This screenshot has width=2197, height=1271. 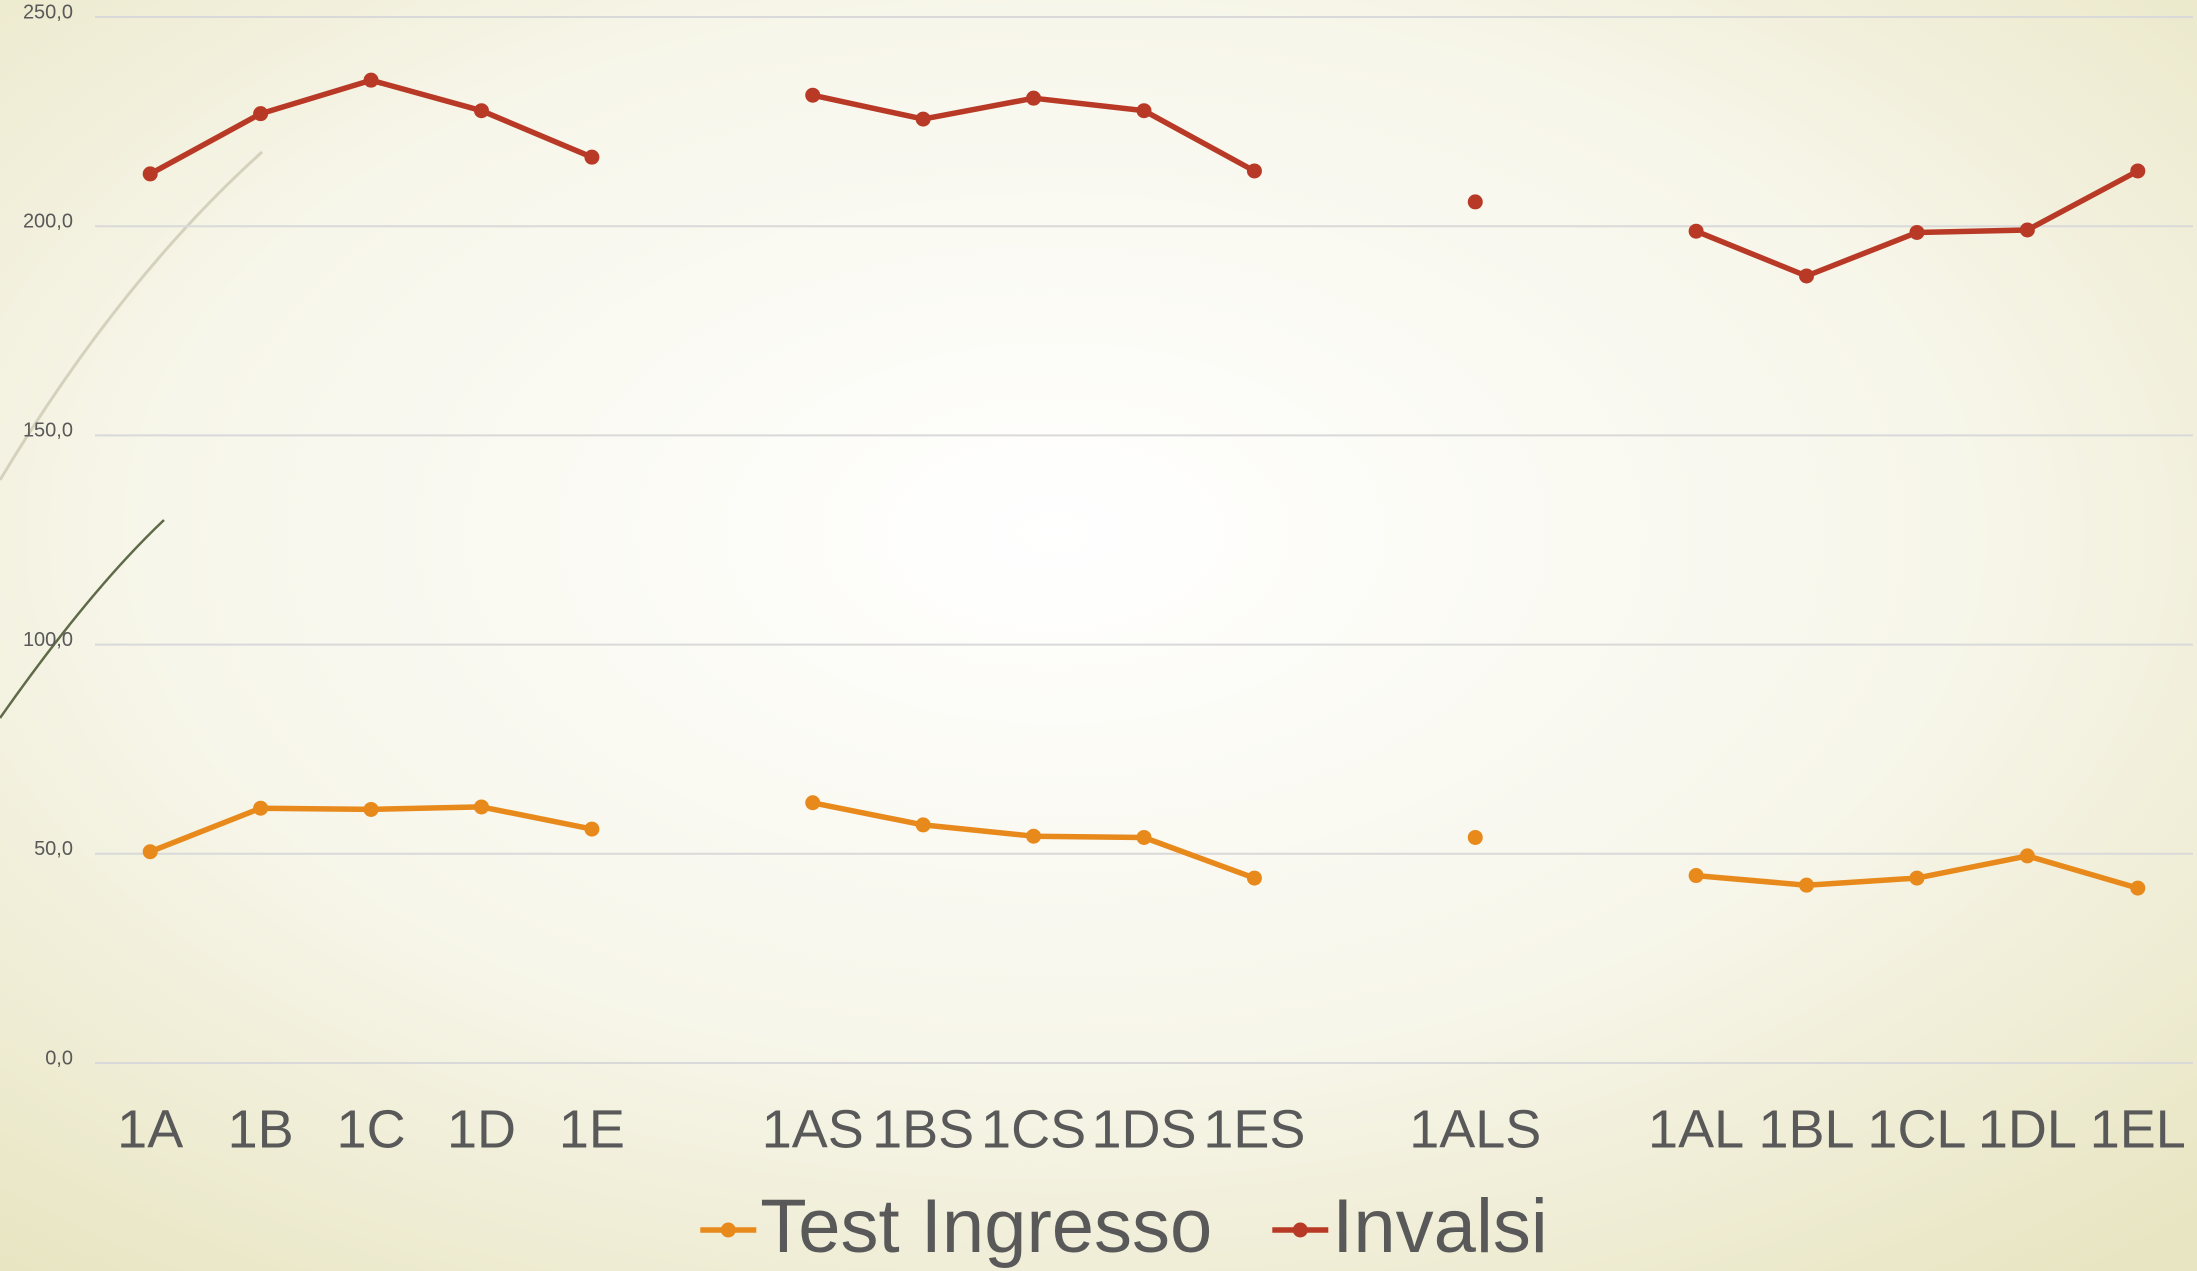 I want to click on x-tick-label: 1ES, so click(x=1254, y=1129).